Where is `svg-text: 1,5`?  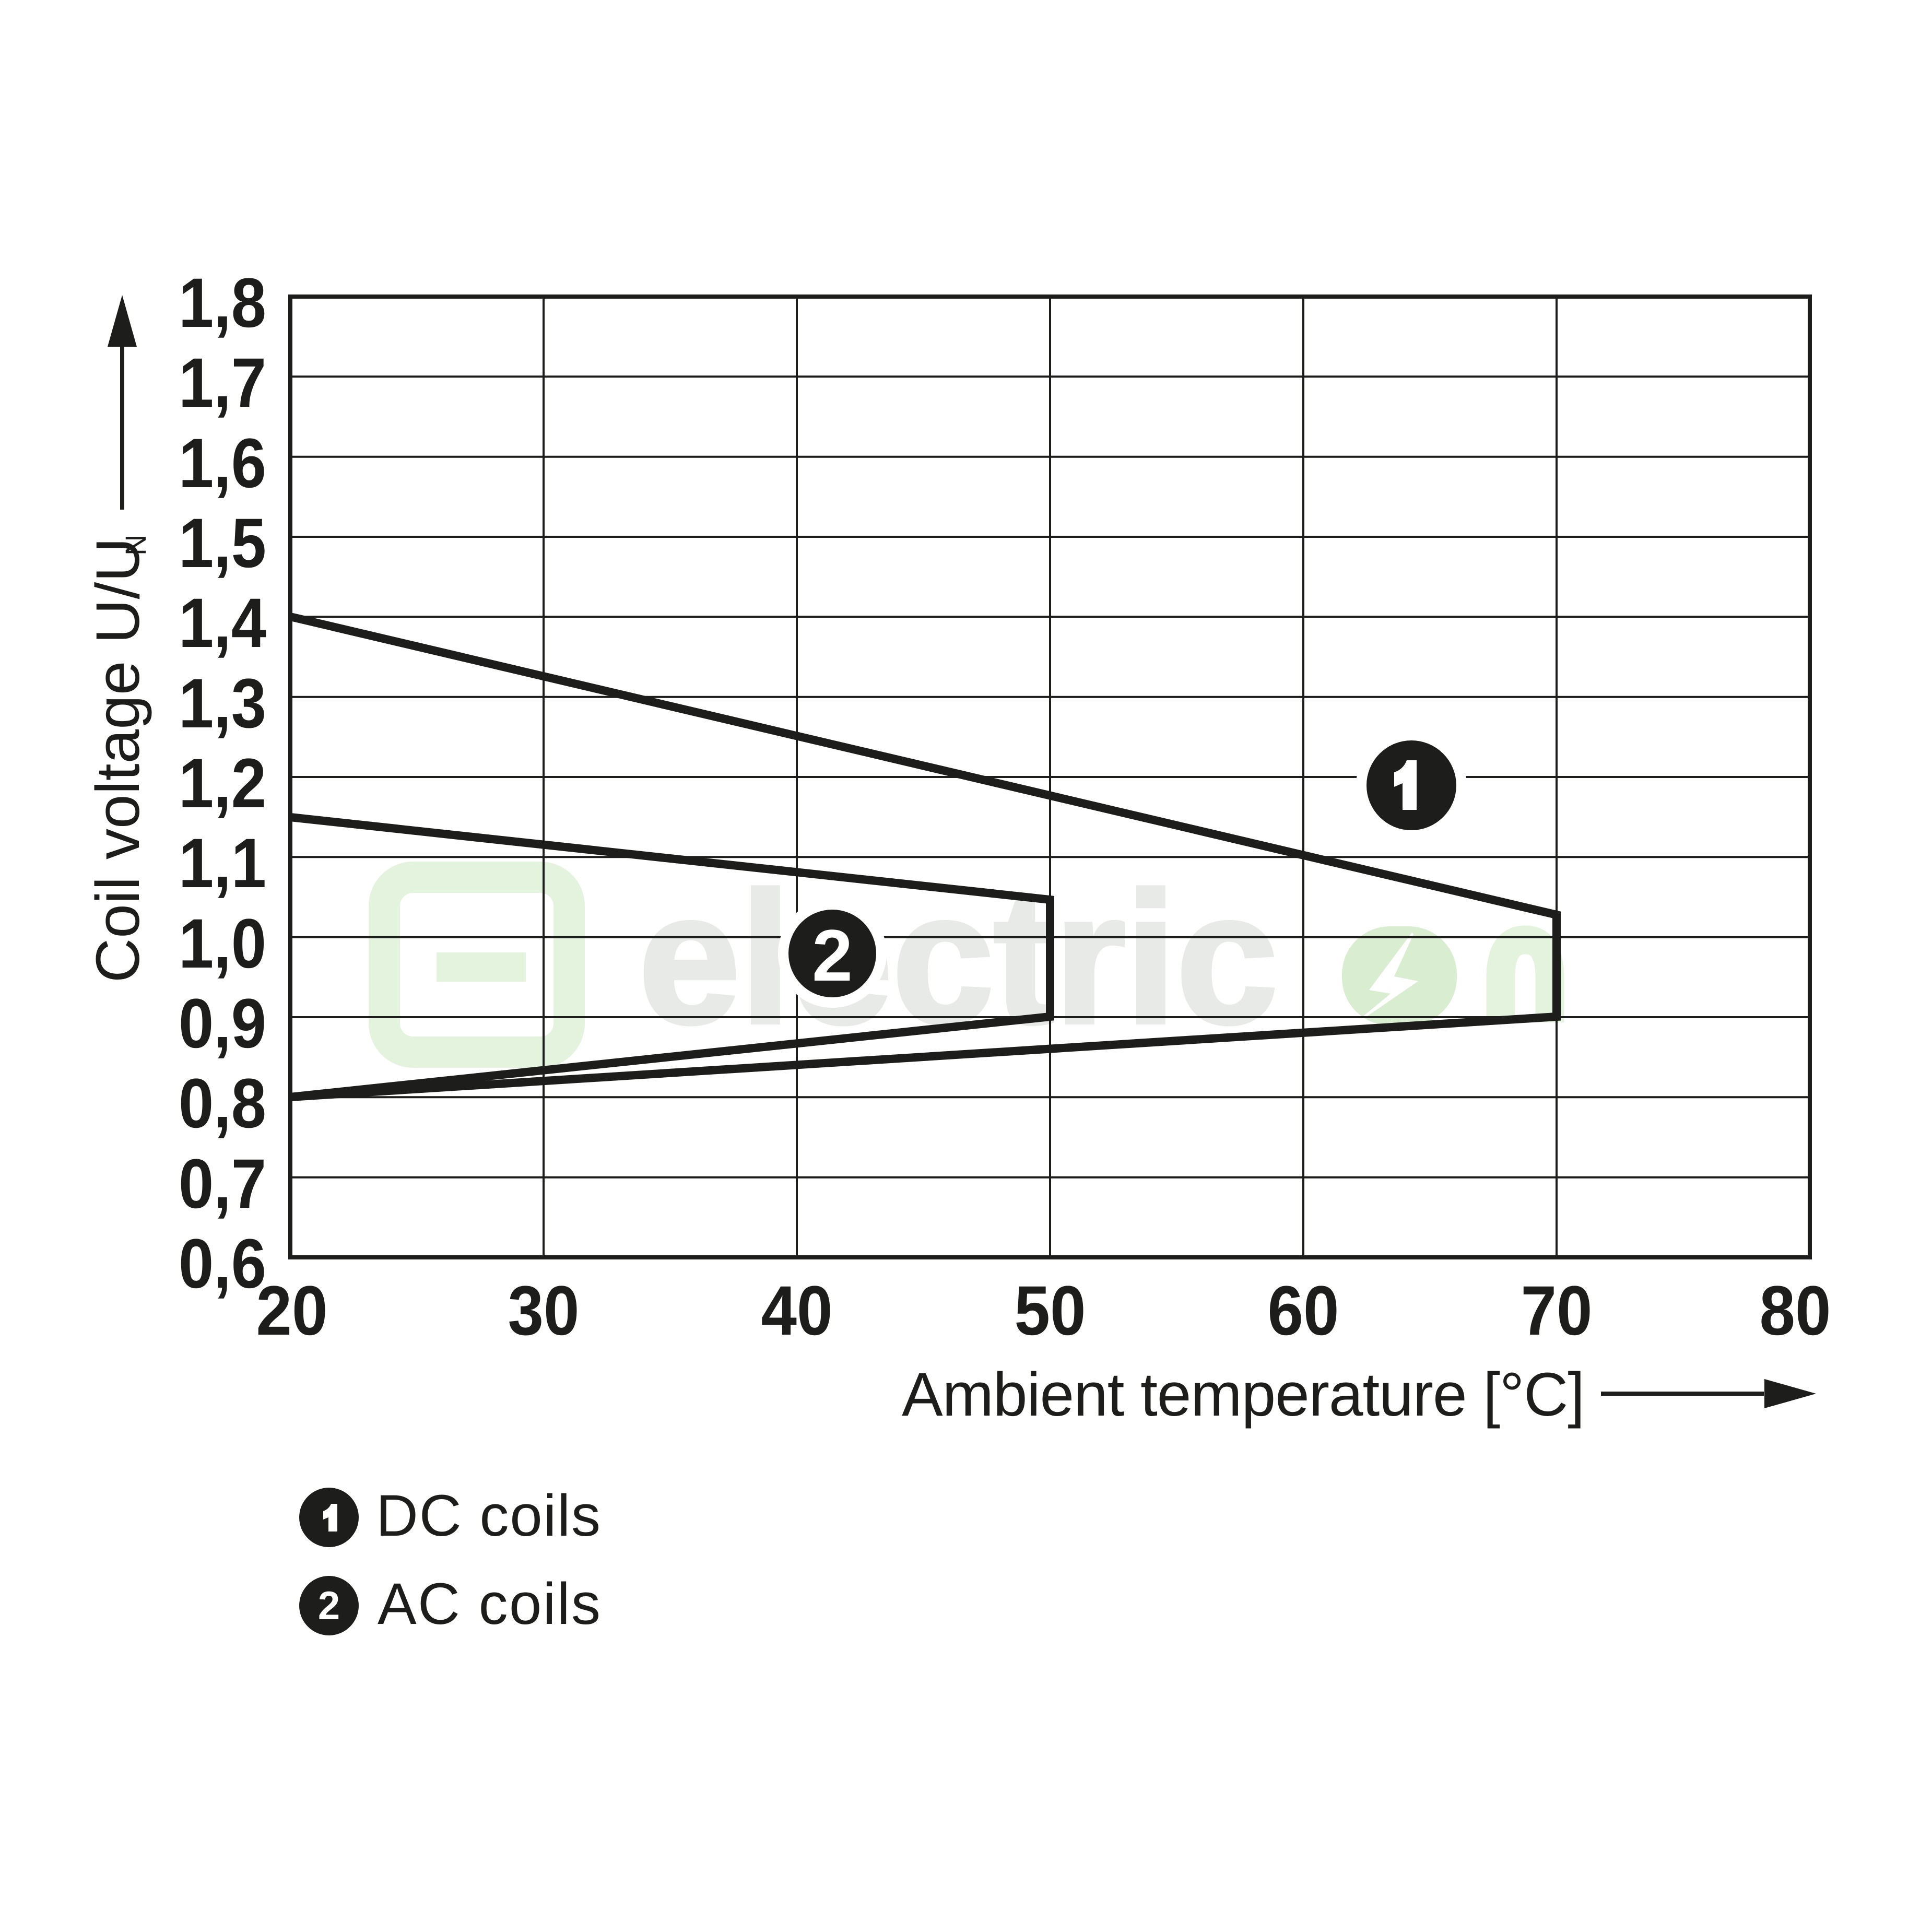
svg-text: 1,5 is located at coordinates (222, 543).